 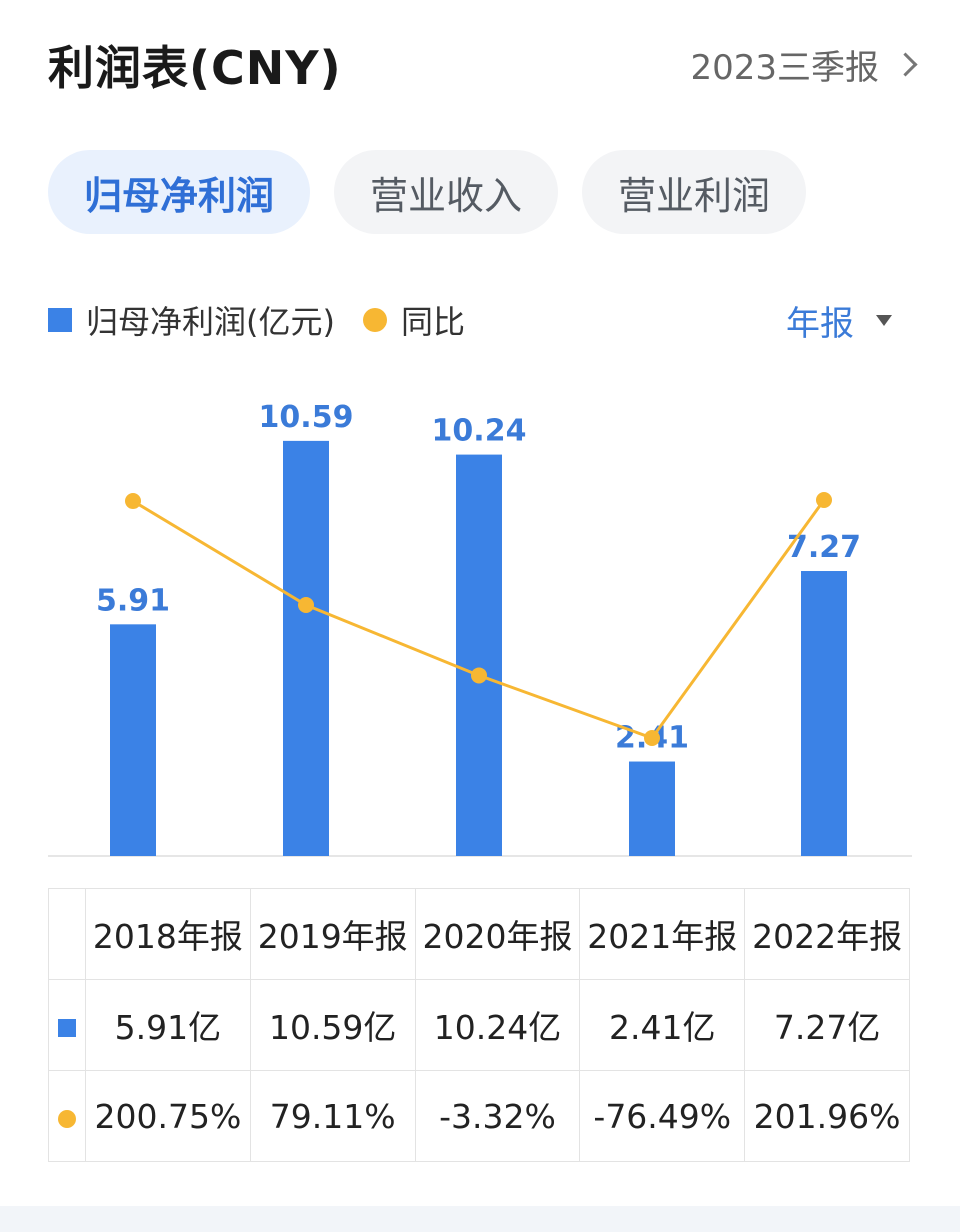 I want to click on period-label: 2023三季报, so click(x=784, y=68).